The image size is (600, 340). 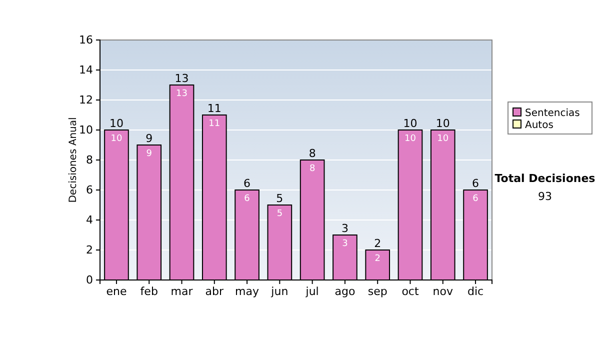 I want to click on y-tick-label: 6, so click(x=89, y=190).